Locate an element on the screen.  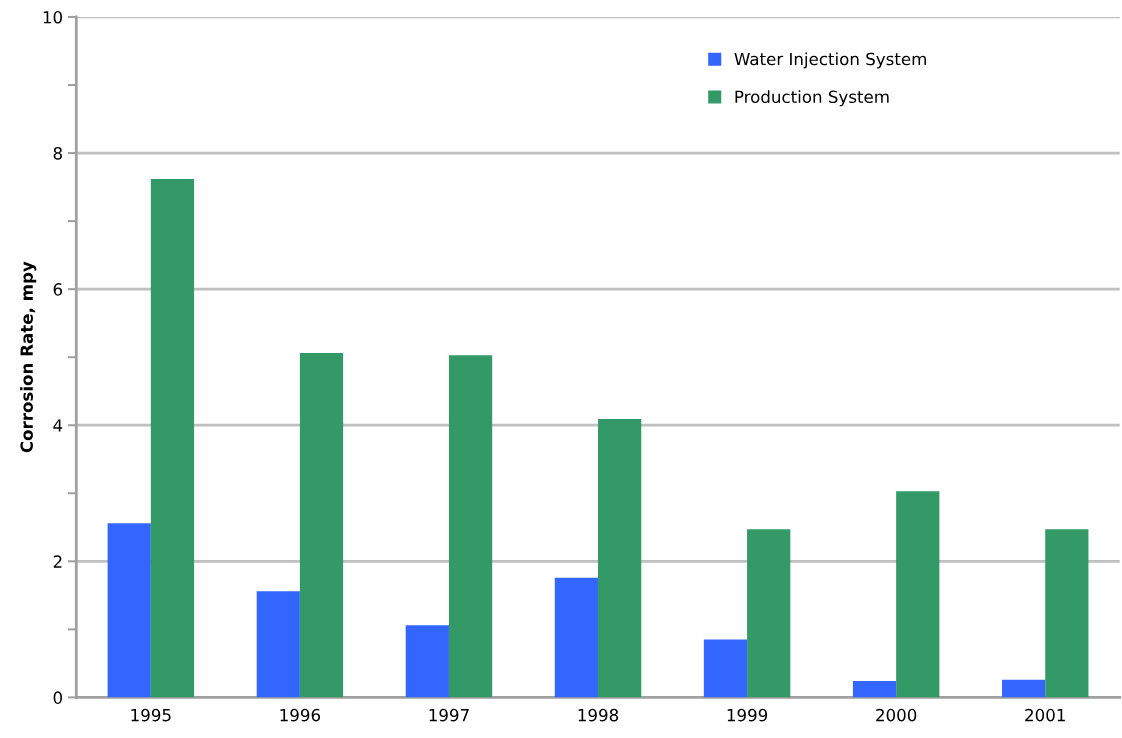
y-tick-label: 0 is located at coordinates (57, 697).